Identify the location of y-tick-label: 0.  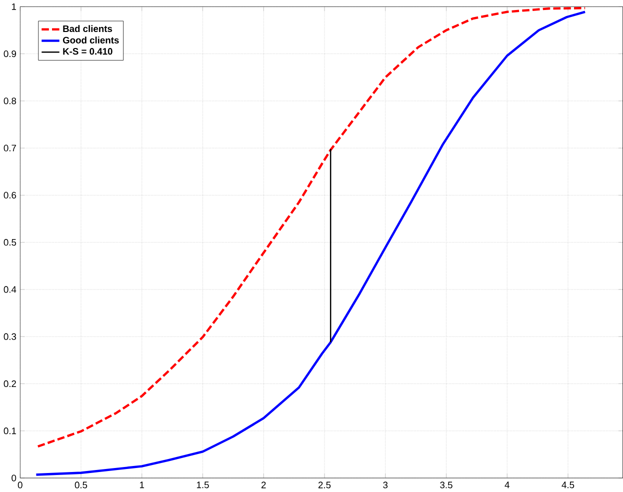
(14, 478).